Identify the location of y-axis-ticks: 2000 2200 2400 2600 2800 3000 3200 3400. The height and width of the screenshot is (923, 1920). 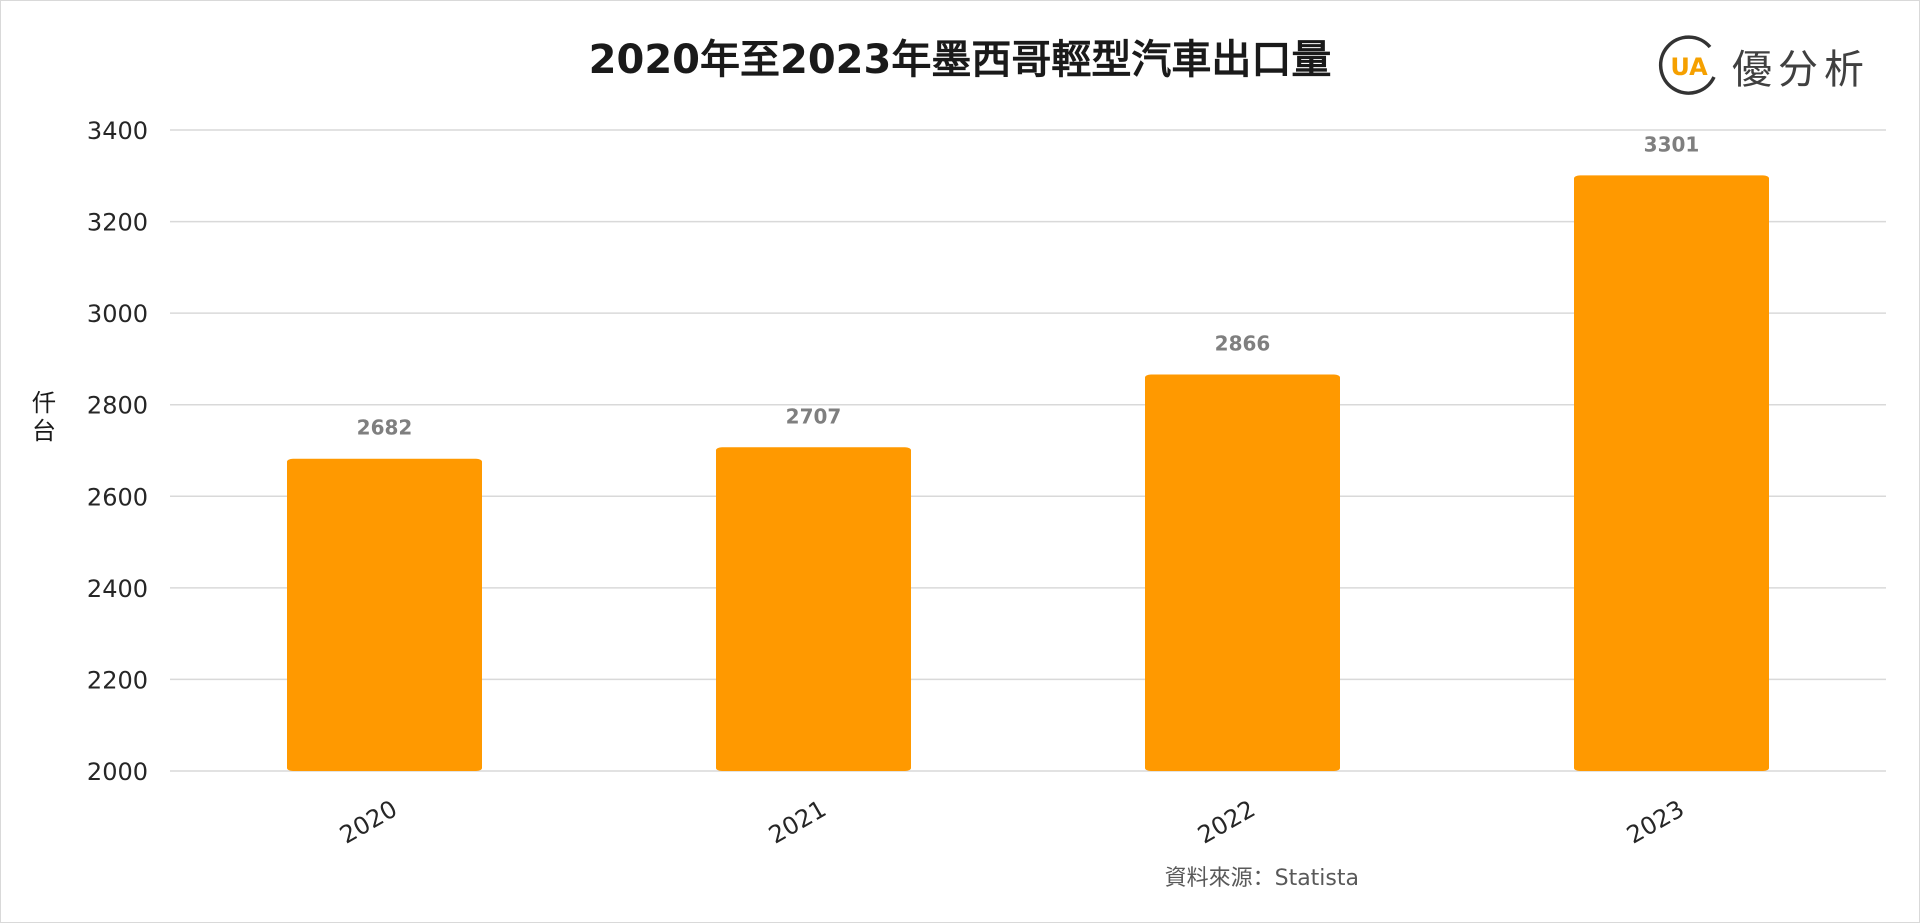
(117, 451).